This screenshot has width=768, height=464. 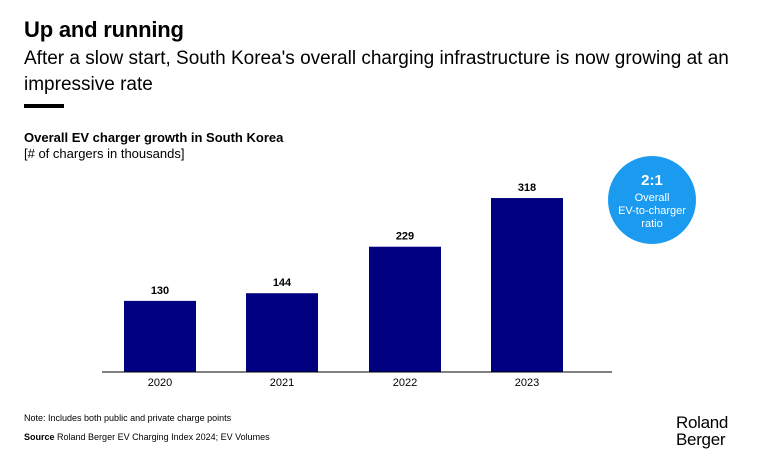 I want to click on x-tick-label: 2020, so click(x=160, y=383).